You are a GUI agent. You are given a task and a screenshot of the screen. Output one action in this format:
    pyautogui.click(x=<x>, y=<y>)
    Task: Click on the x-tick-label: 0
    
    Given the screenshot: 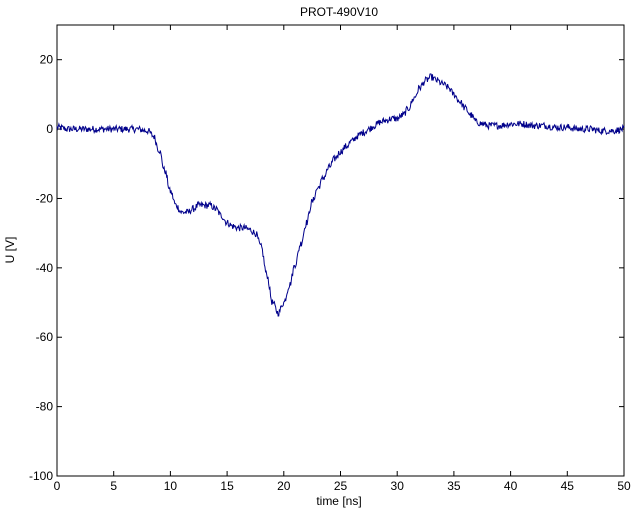 What is the action you would take?
    pyautogui.click(x=57, y=486)
    